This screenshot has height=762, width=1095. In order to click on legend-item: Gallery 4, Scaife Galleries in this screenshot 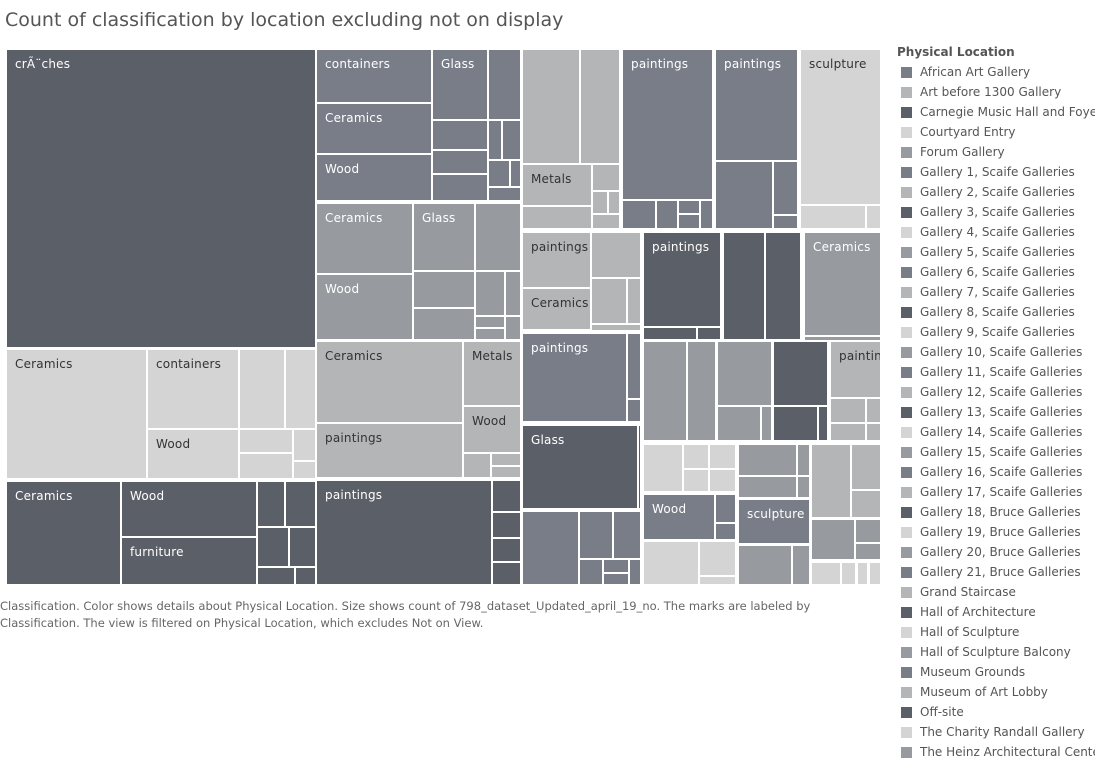, I will do `click(996, 232)`.